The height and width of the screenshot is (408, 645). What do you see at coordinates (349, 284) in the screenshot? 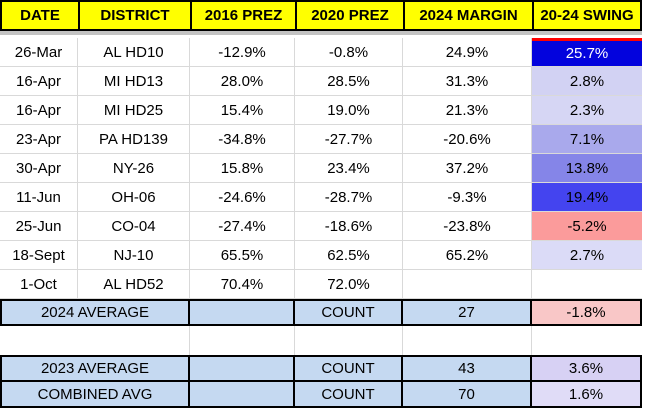
I see `cell-2020-prez: 72.0%` at bounding box center [349, 284].